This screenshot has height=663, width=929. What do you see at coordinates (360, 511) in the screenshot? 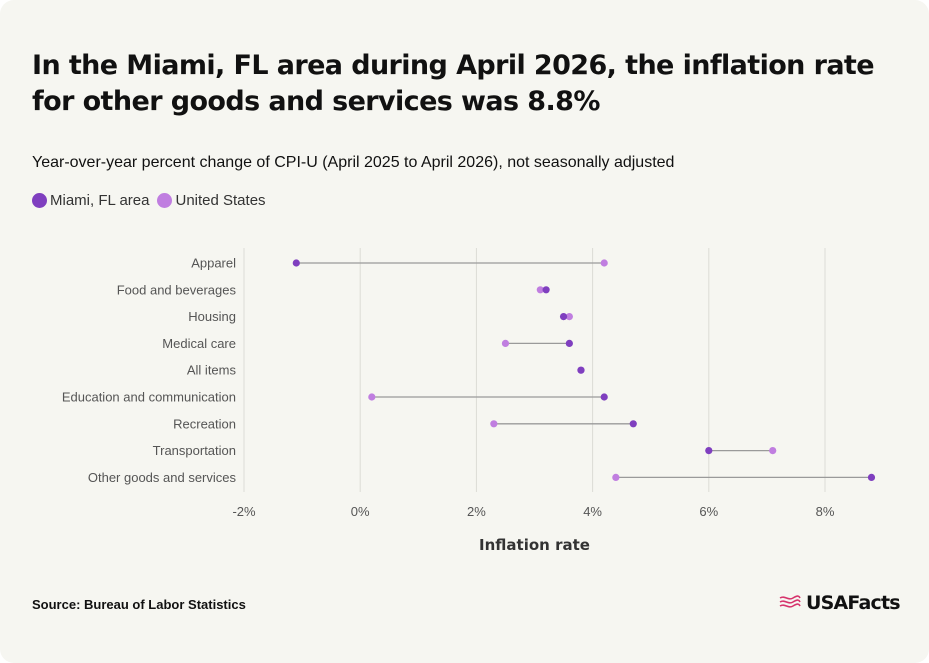
I see `x-tick-label: 0%` at bounding box center [360, 511].